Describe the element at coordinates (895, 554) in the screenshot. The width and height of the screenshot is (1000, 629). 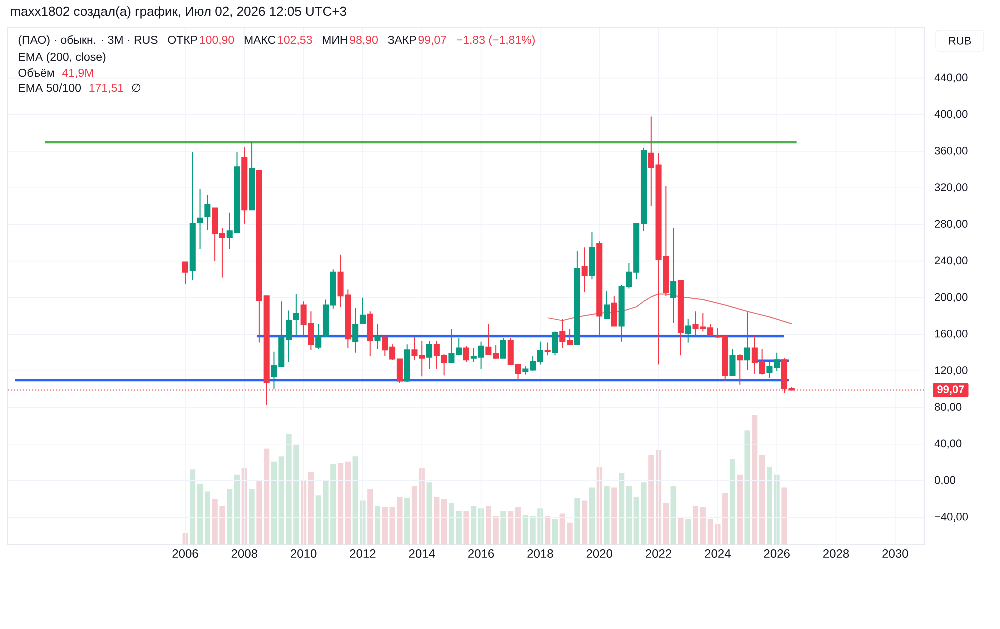
I see `x-tick-label: 2030` at that location.